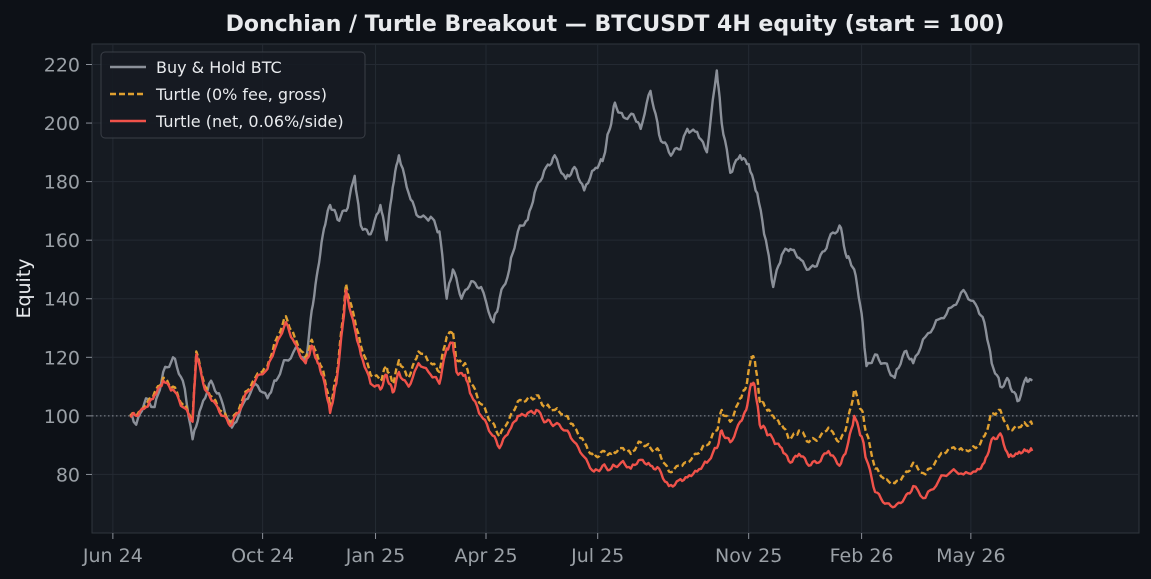  I want to click on x-tick-label: Jul 25, so click(597, 556).